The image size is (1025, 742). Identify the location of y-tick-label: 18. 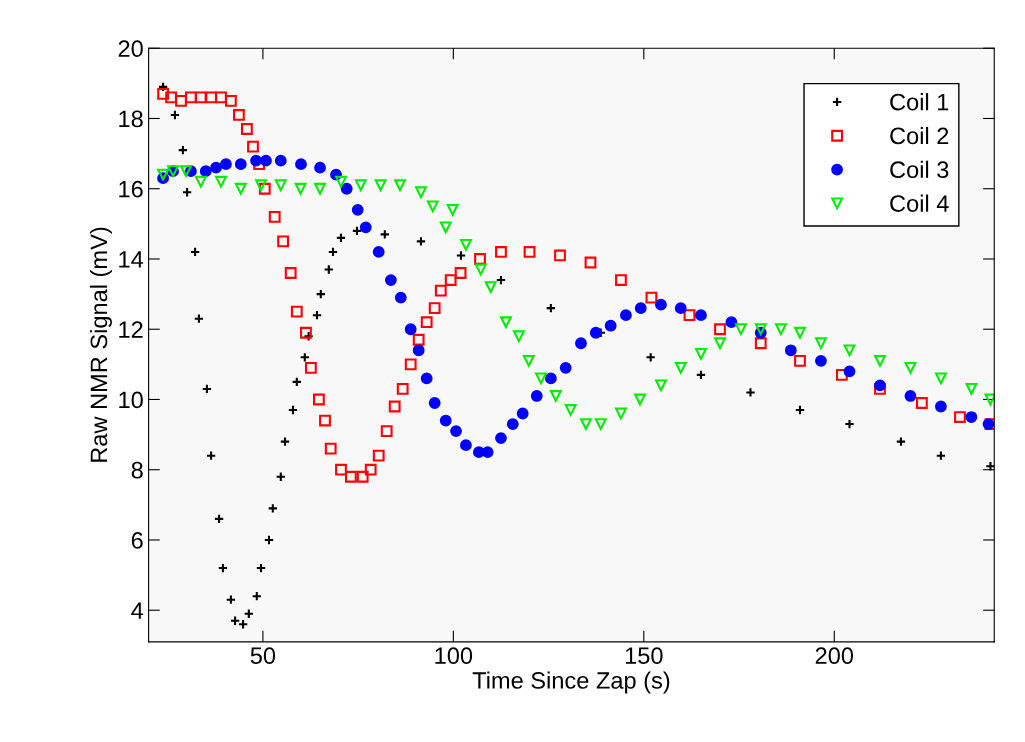
(131, 119).